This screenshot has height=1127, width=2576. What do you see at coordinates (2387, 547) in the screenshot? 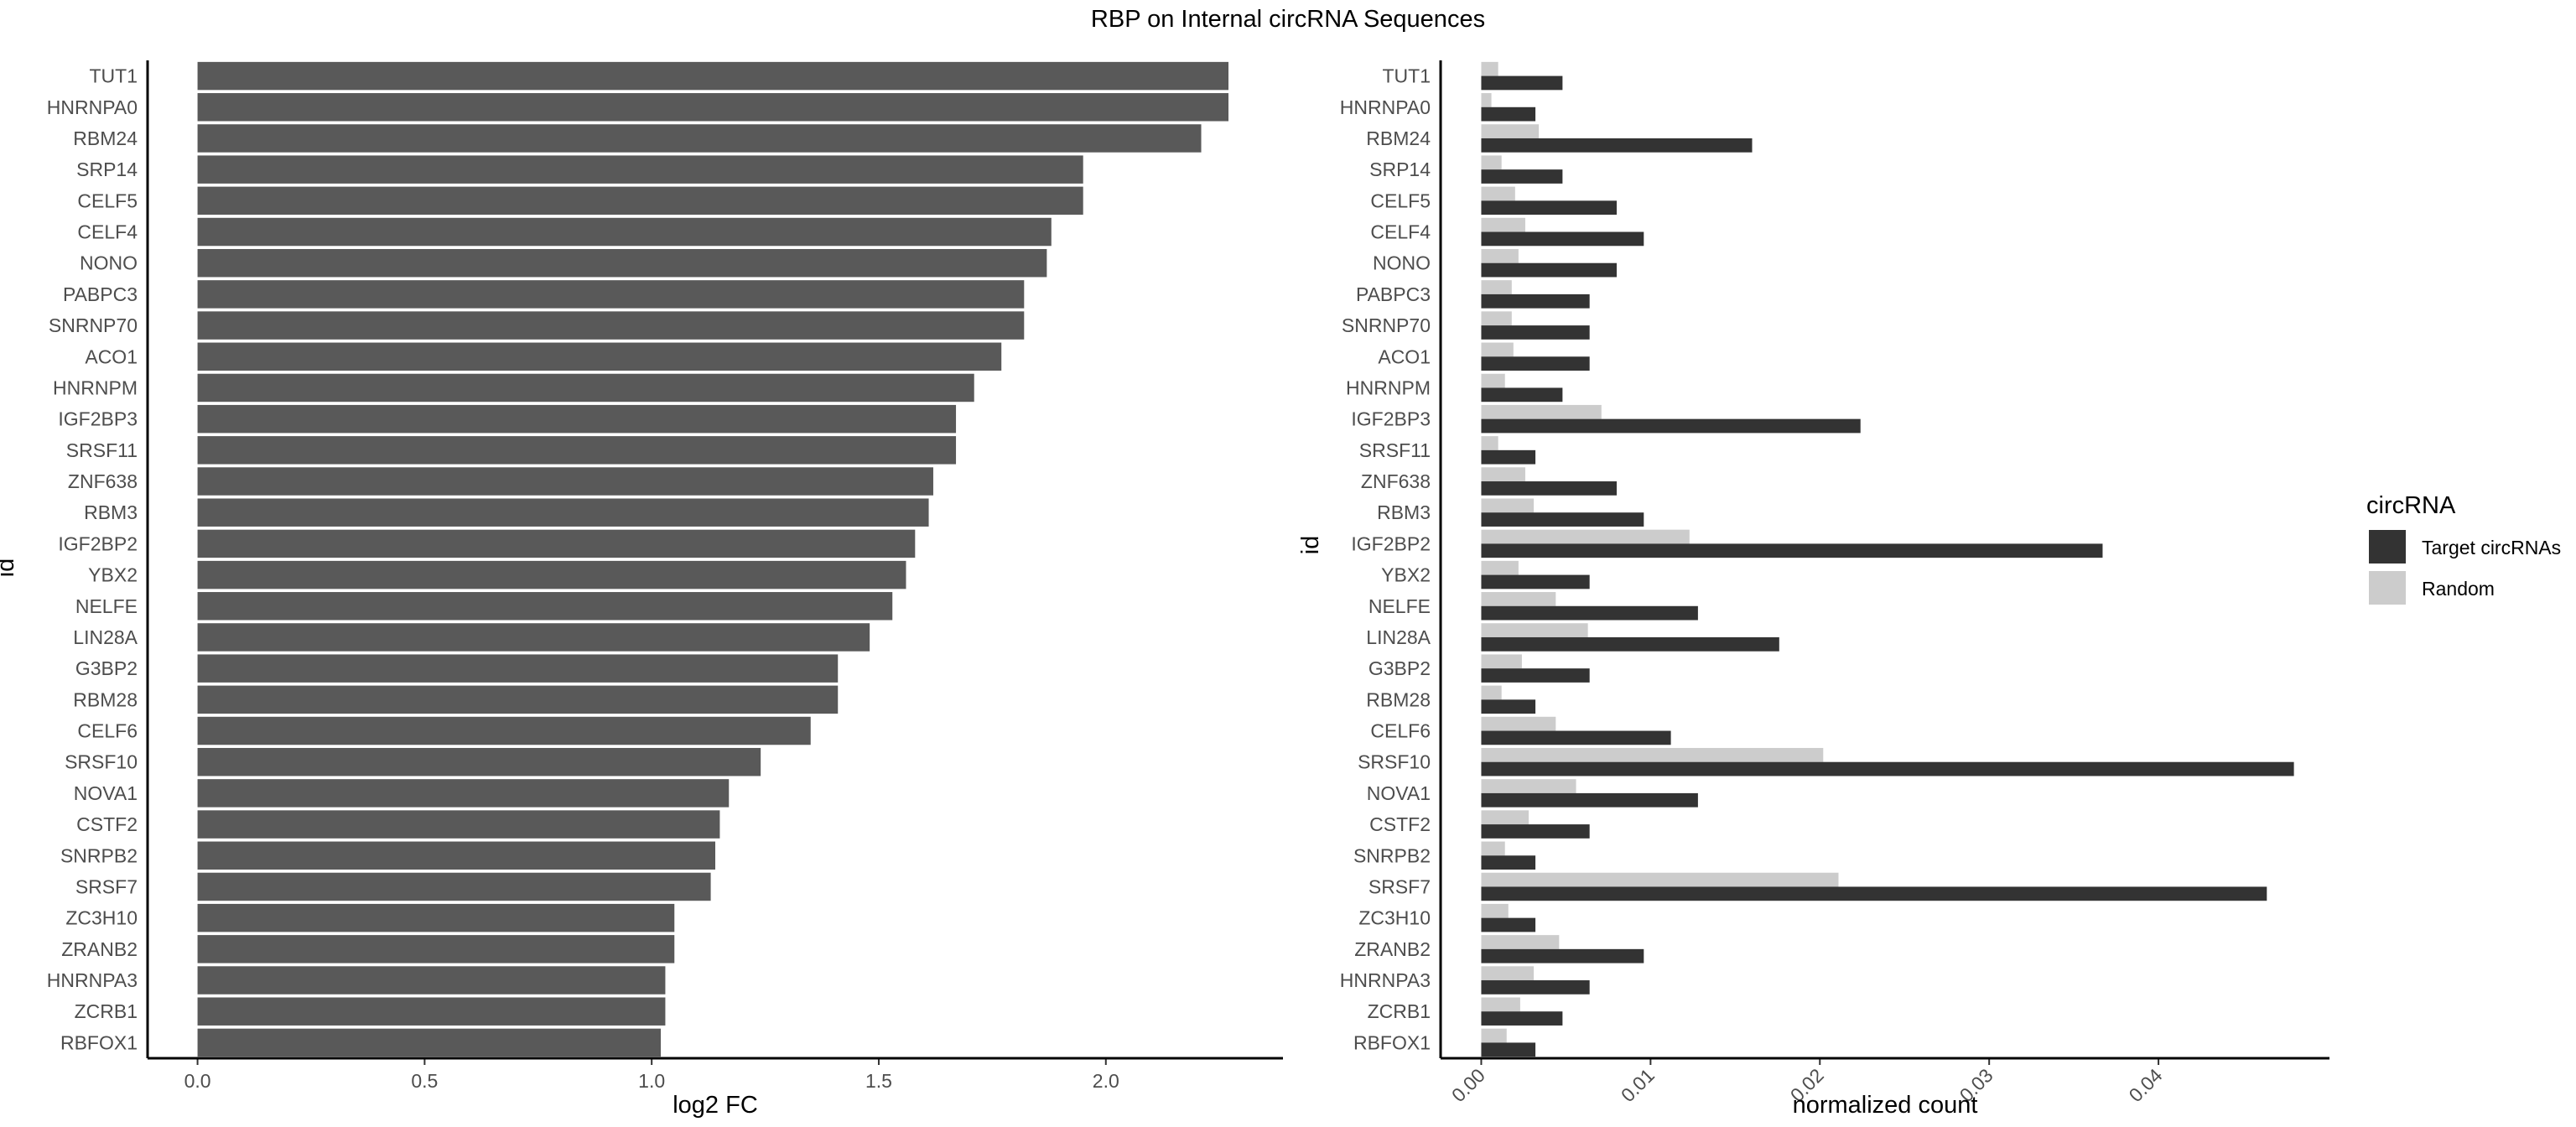
I see `legend-key-target-circrnas` at bounding box center [2387, 547].